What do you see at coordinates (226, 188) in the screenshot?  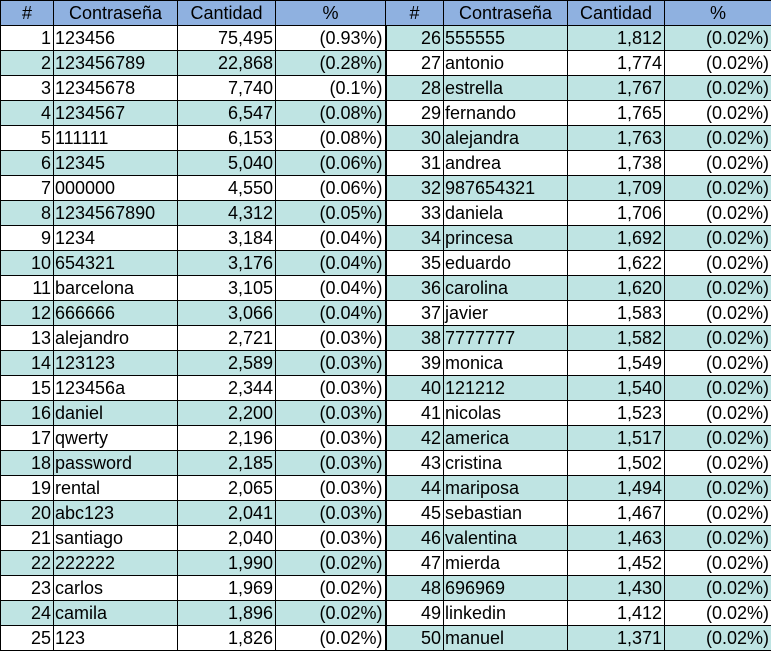 I see `count-cell: 4,550` at bounding box center [226, 188].